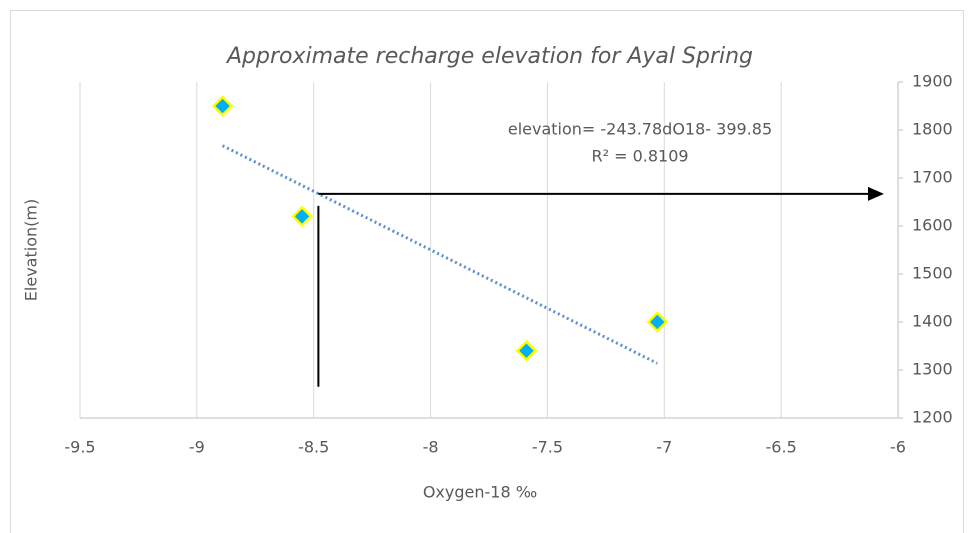 This screenshot has width=974, height=533. Describe the element at coordinates (898, 447) in the screenshot. I see `x-tick-label: -6` at that location.